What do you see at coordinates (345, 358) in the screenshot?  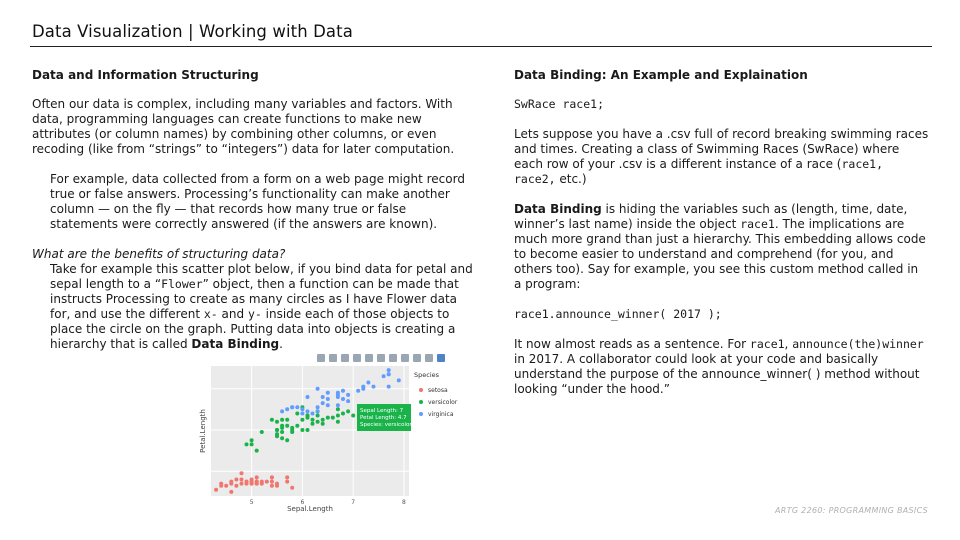 I see `plus-icon` at bounding box center [345, 358].